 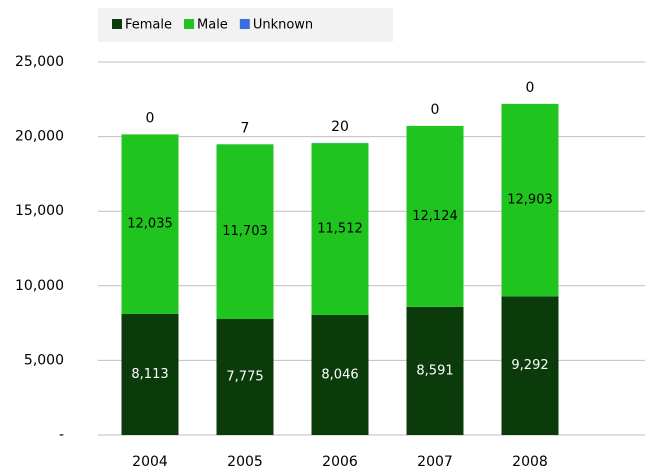 I want to click on data-label: 20, so click(x=340, y=127).